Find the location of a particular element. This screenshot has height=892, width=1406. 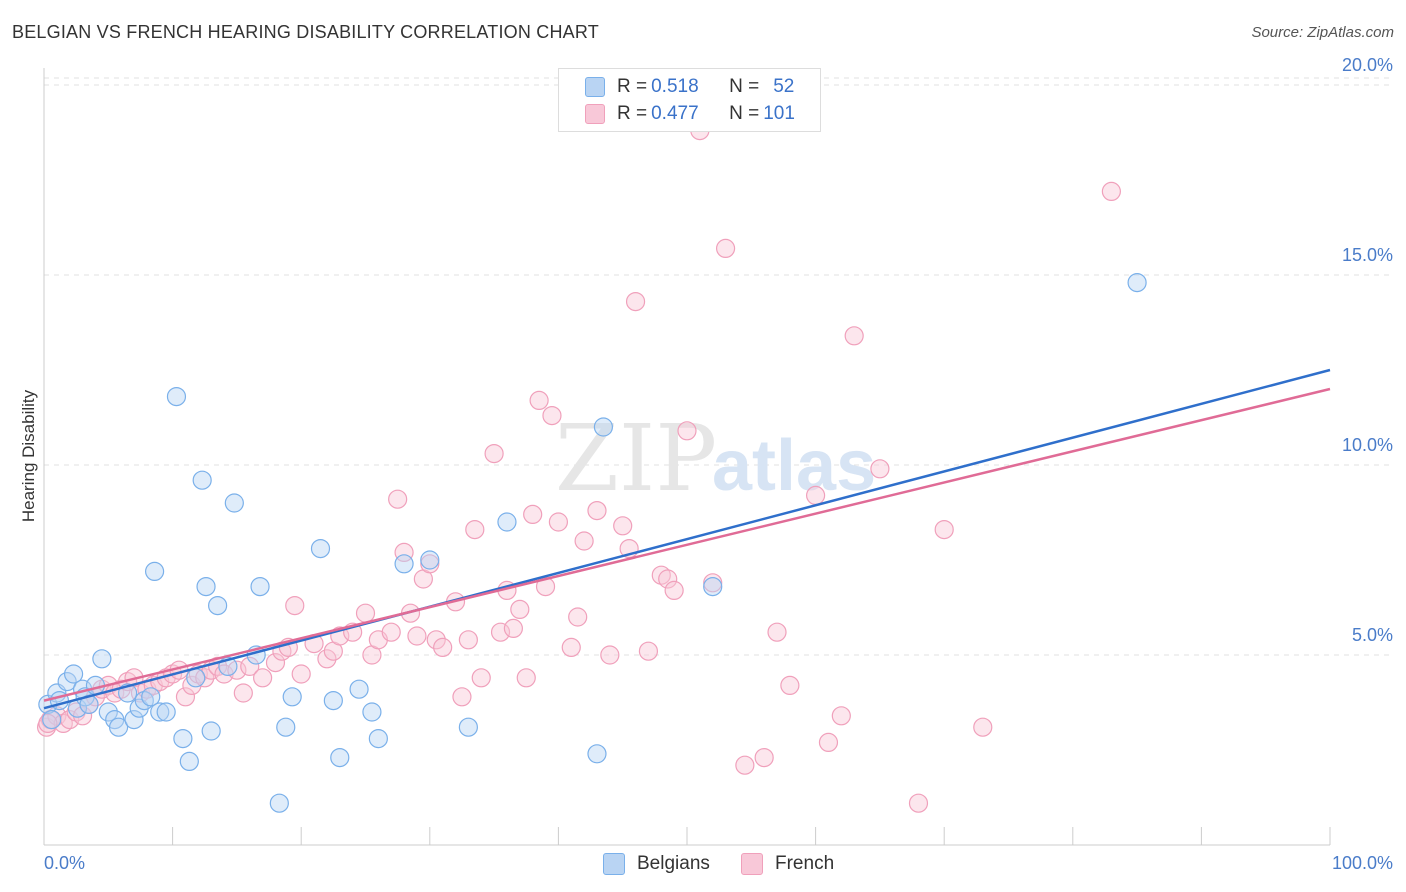

legend-n-value: 52 is located at coordinates (784, 86).